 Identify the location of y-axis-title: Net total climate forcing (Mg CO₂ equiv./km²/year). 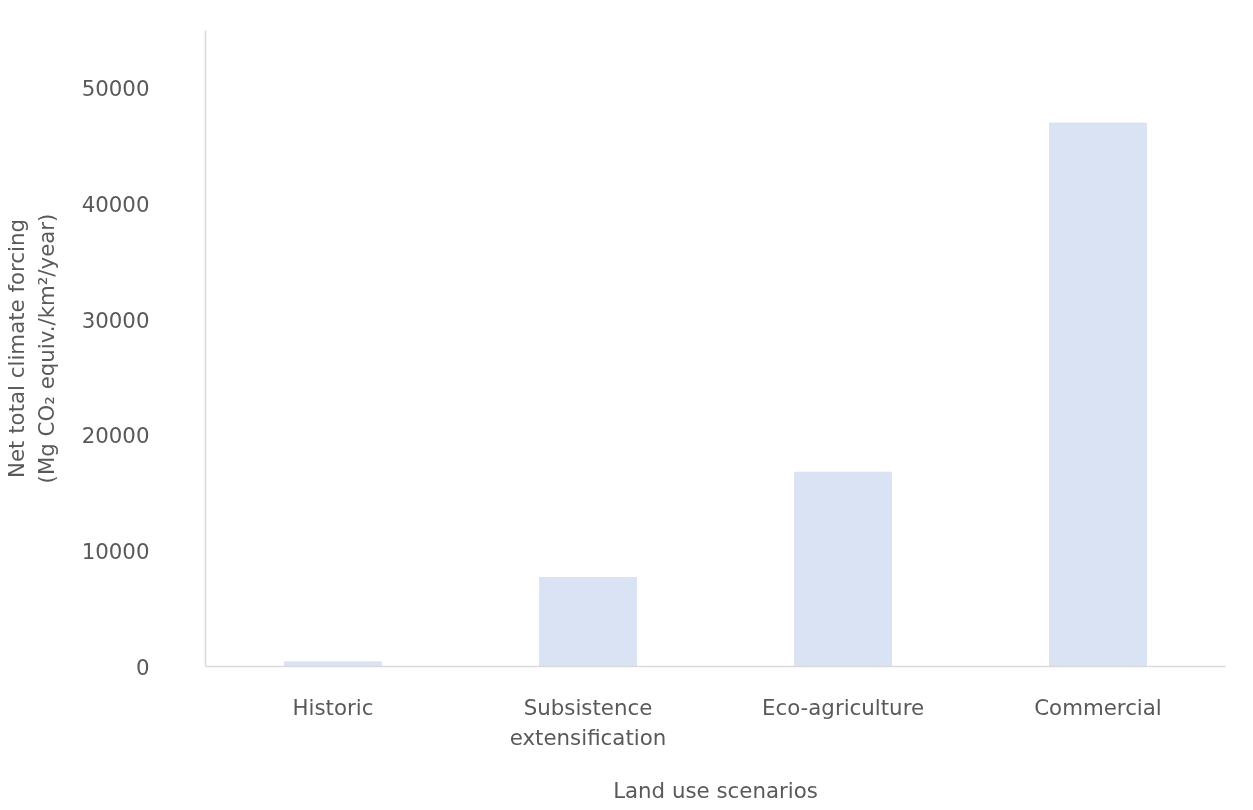
(31, 348).